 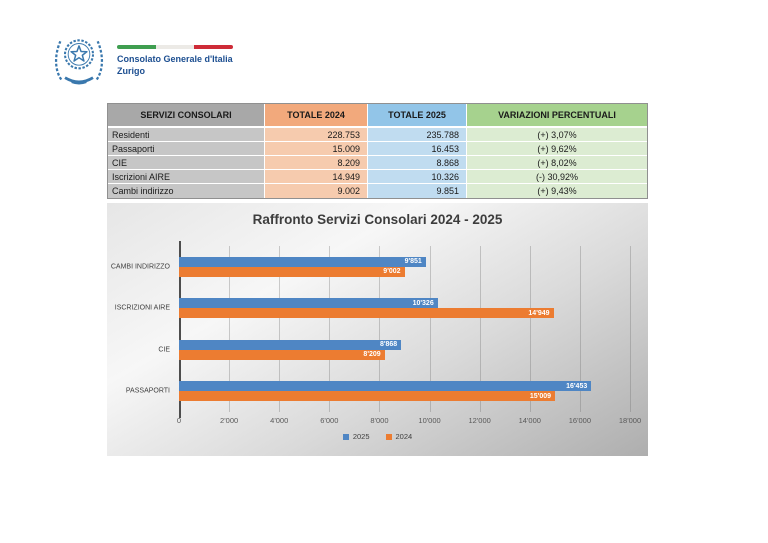 I want to click on total-2024-cell: 15.009, so click(x=316, y=149).